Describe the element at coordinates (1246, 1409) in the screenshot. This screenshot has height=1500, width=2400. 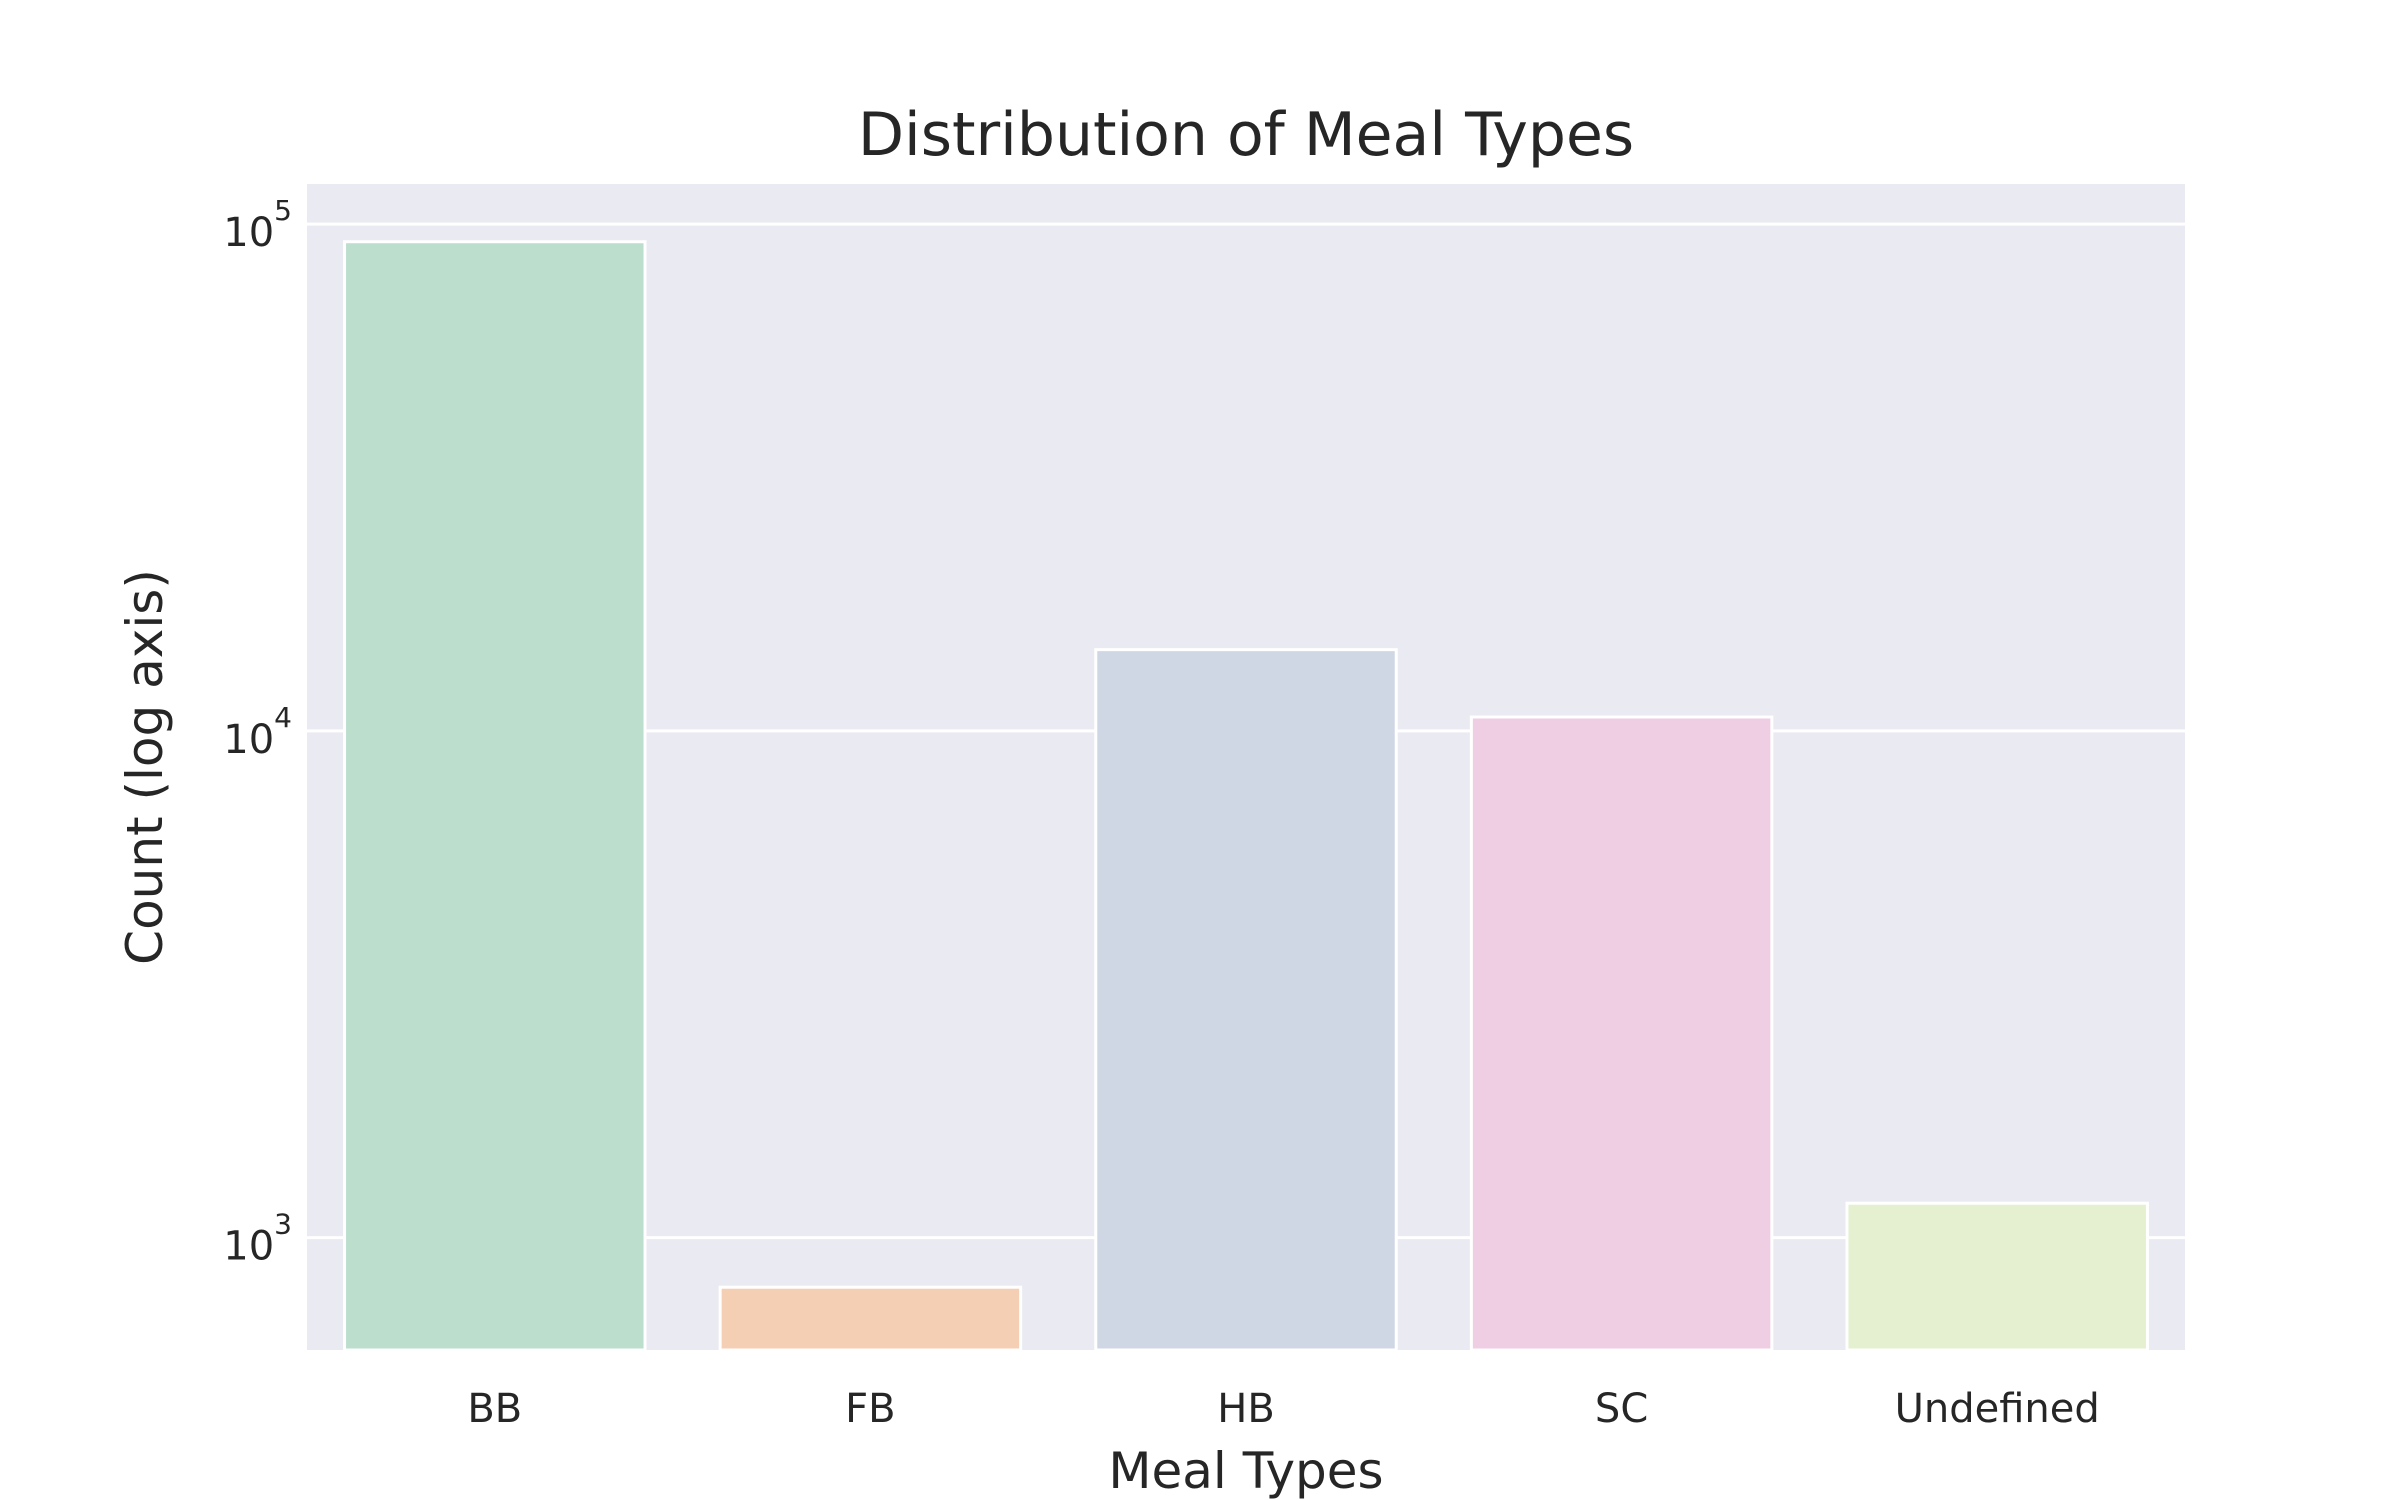
I see `x-tick-label: HB` at that location.